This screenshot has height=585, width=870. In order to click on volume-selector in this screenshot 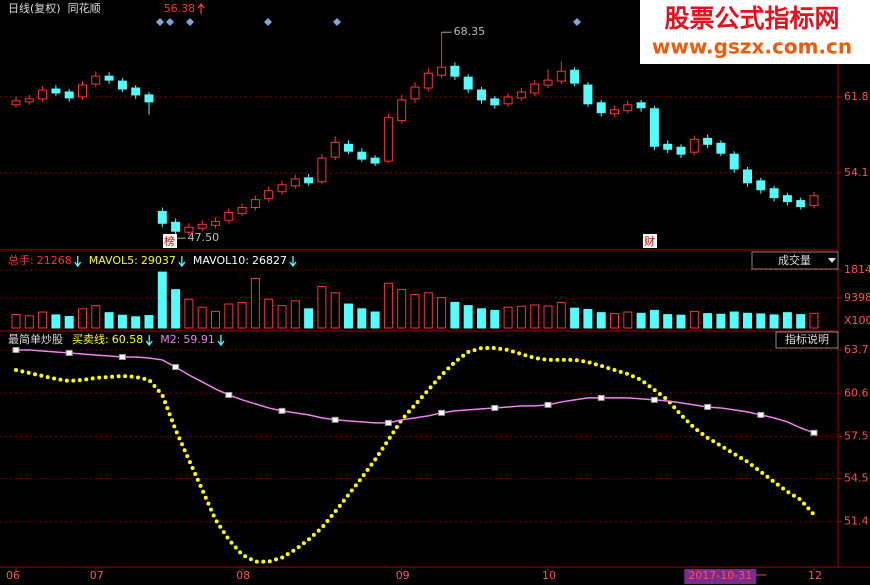, I will do `click(795, 260)`.